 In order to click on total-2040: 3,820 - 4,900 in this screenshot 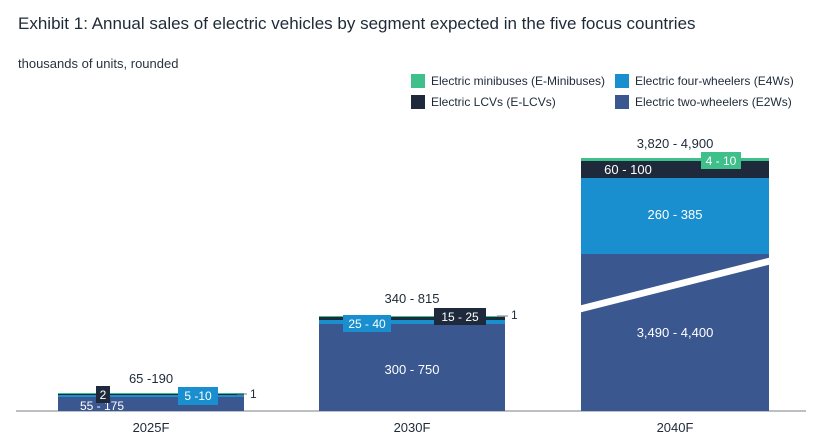, I will do `click(675, 143)`.